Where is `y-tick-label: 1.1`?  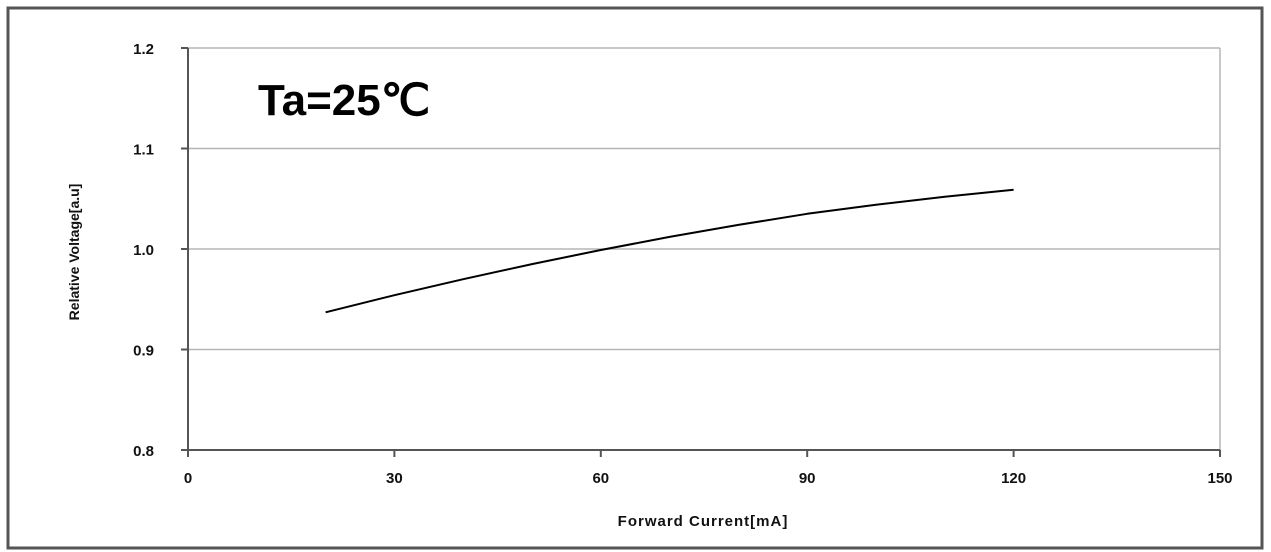 y-tick-label: 1.1 is located at coordinates (143, 150).